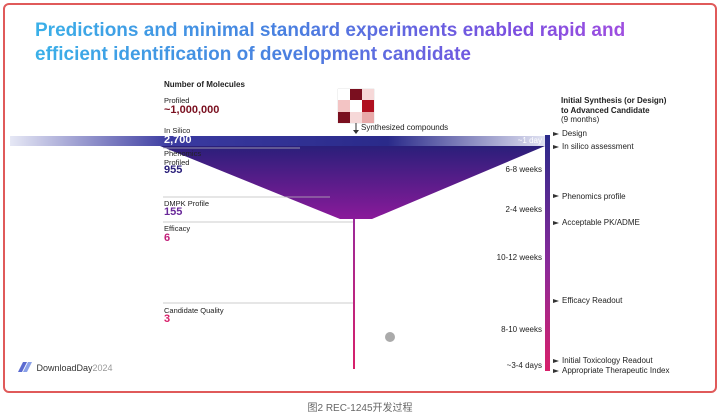 The width and height of the screenshot is (720, 419). Describe the element at coordinates (556, 252) in the screenshot. I see `timeline-arrows` at that location.